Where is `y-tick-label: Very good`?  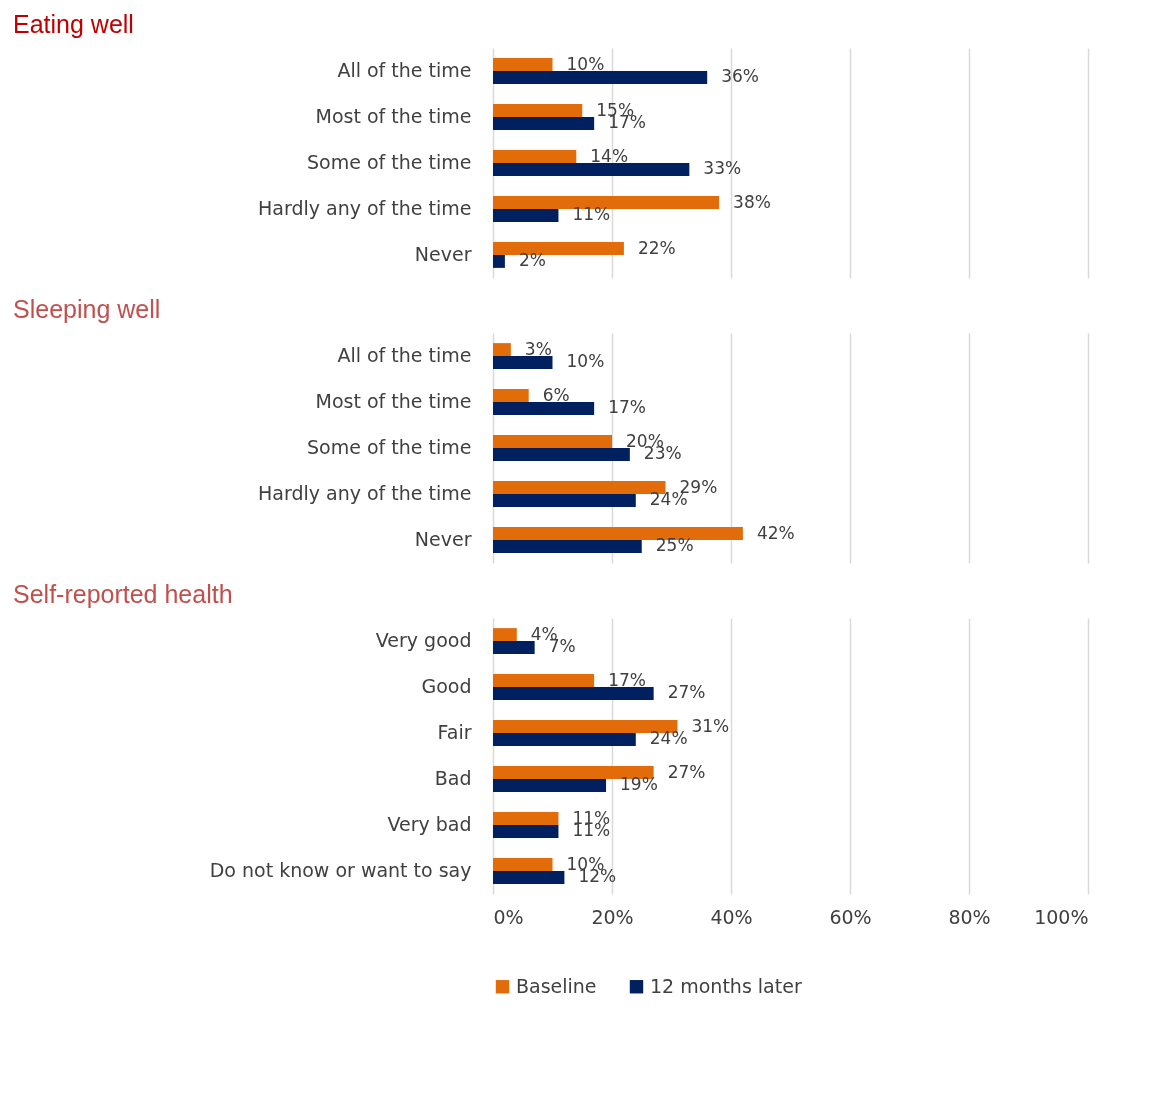
y-tick-label: Very good is located at coordinates (423, 640).